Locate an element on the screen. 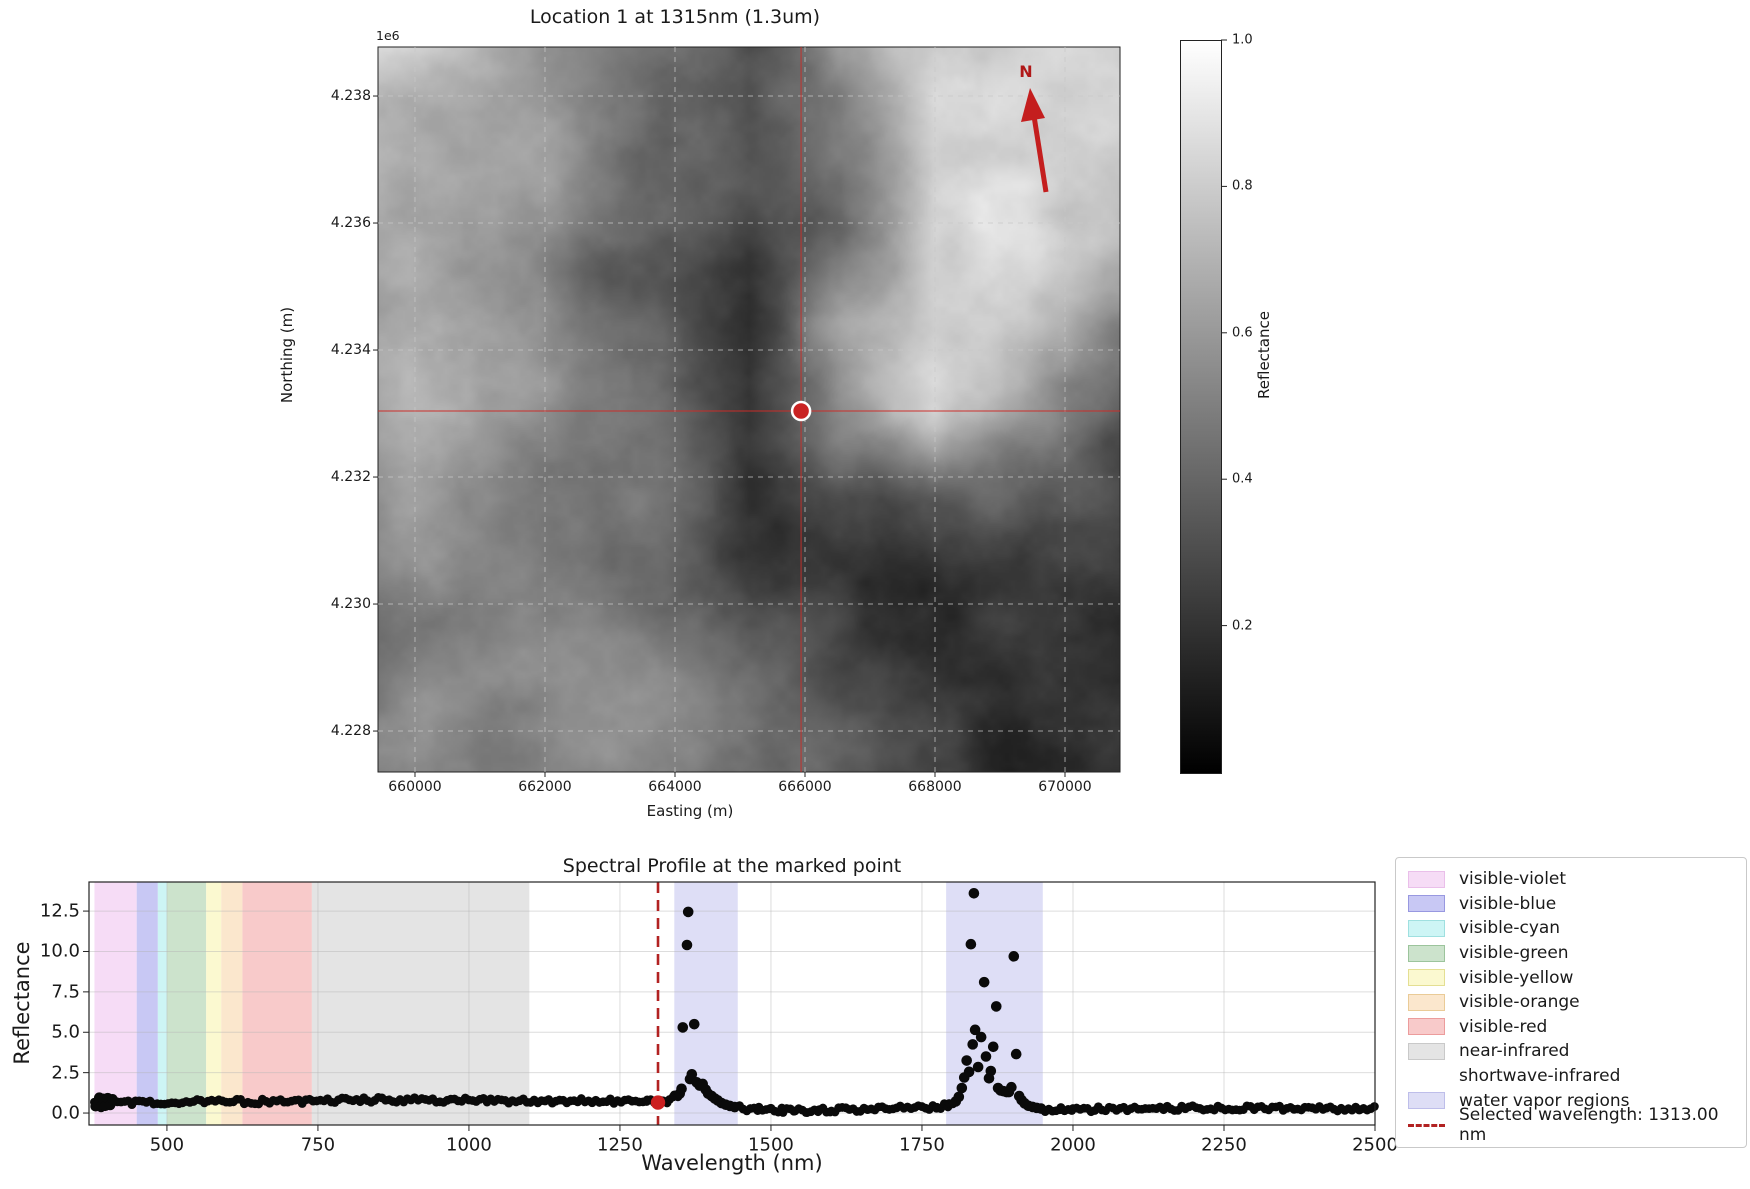 The width and height of the screenshot is (1750, 1189). tick-label: 4.232 is located at coordinates (350, 477).